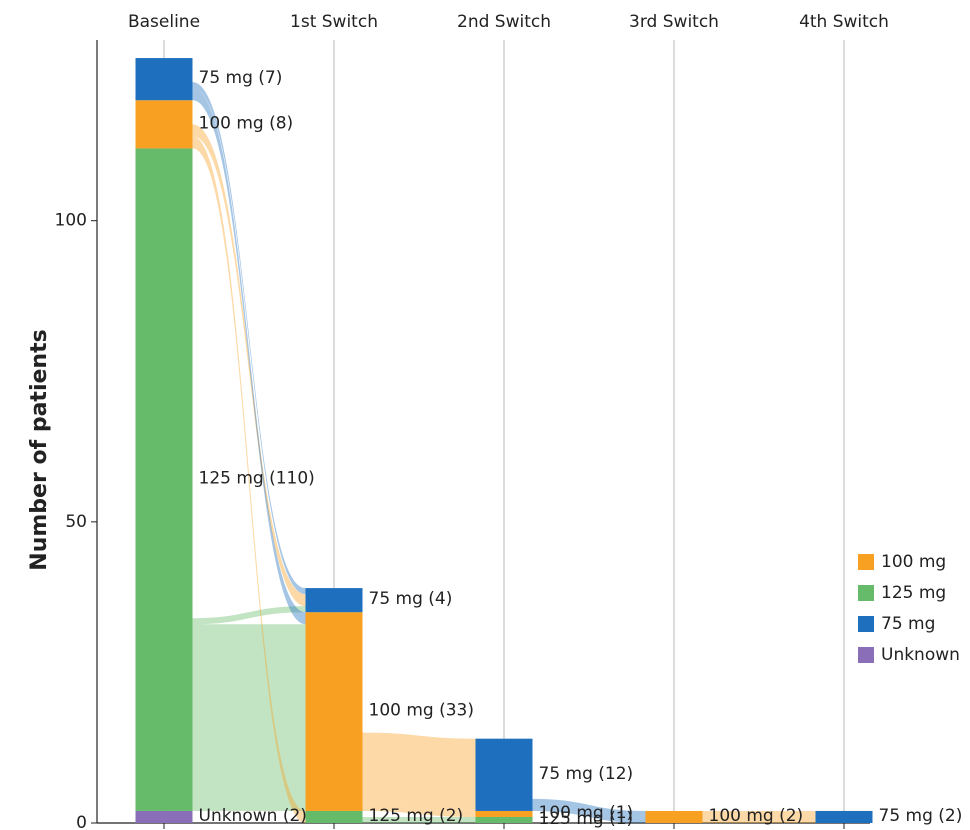 This screenshot has width=970, height=830. Describe the element at coordinates (257, 479) in the screenshot. I see `node-label: 125 mg (110)` at that location.